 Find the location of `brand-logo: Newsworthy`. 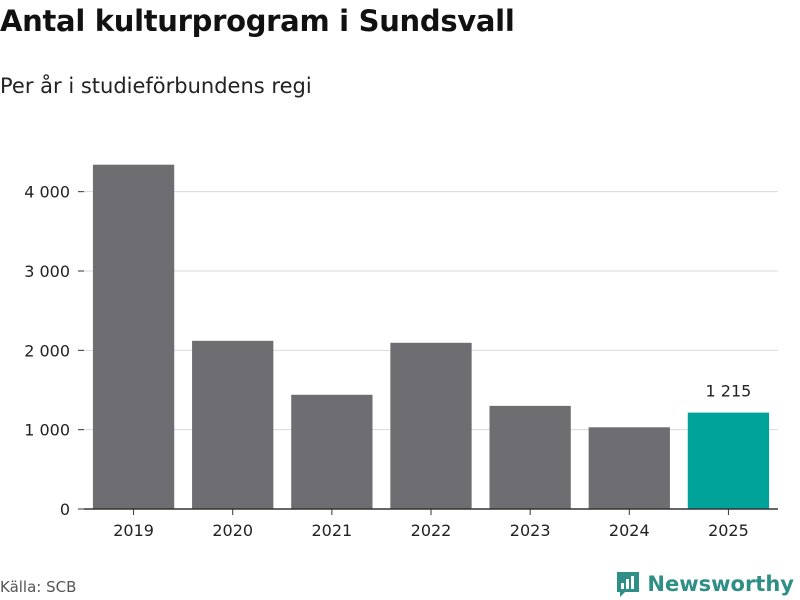

brand-logo: Newsworthy is located at coordinates (704, 584).